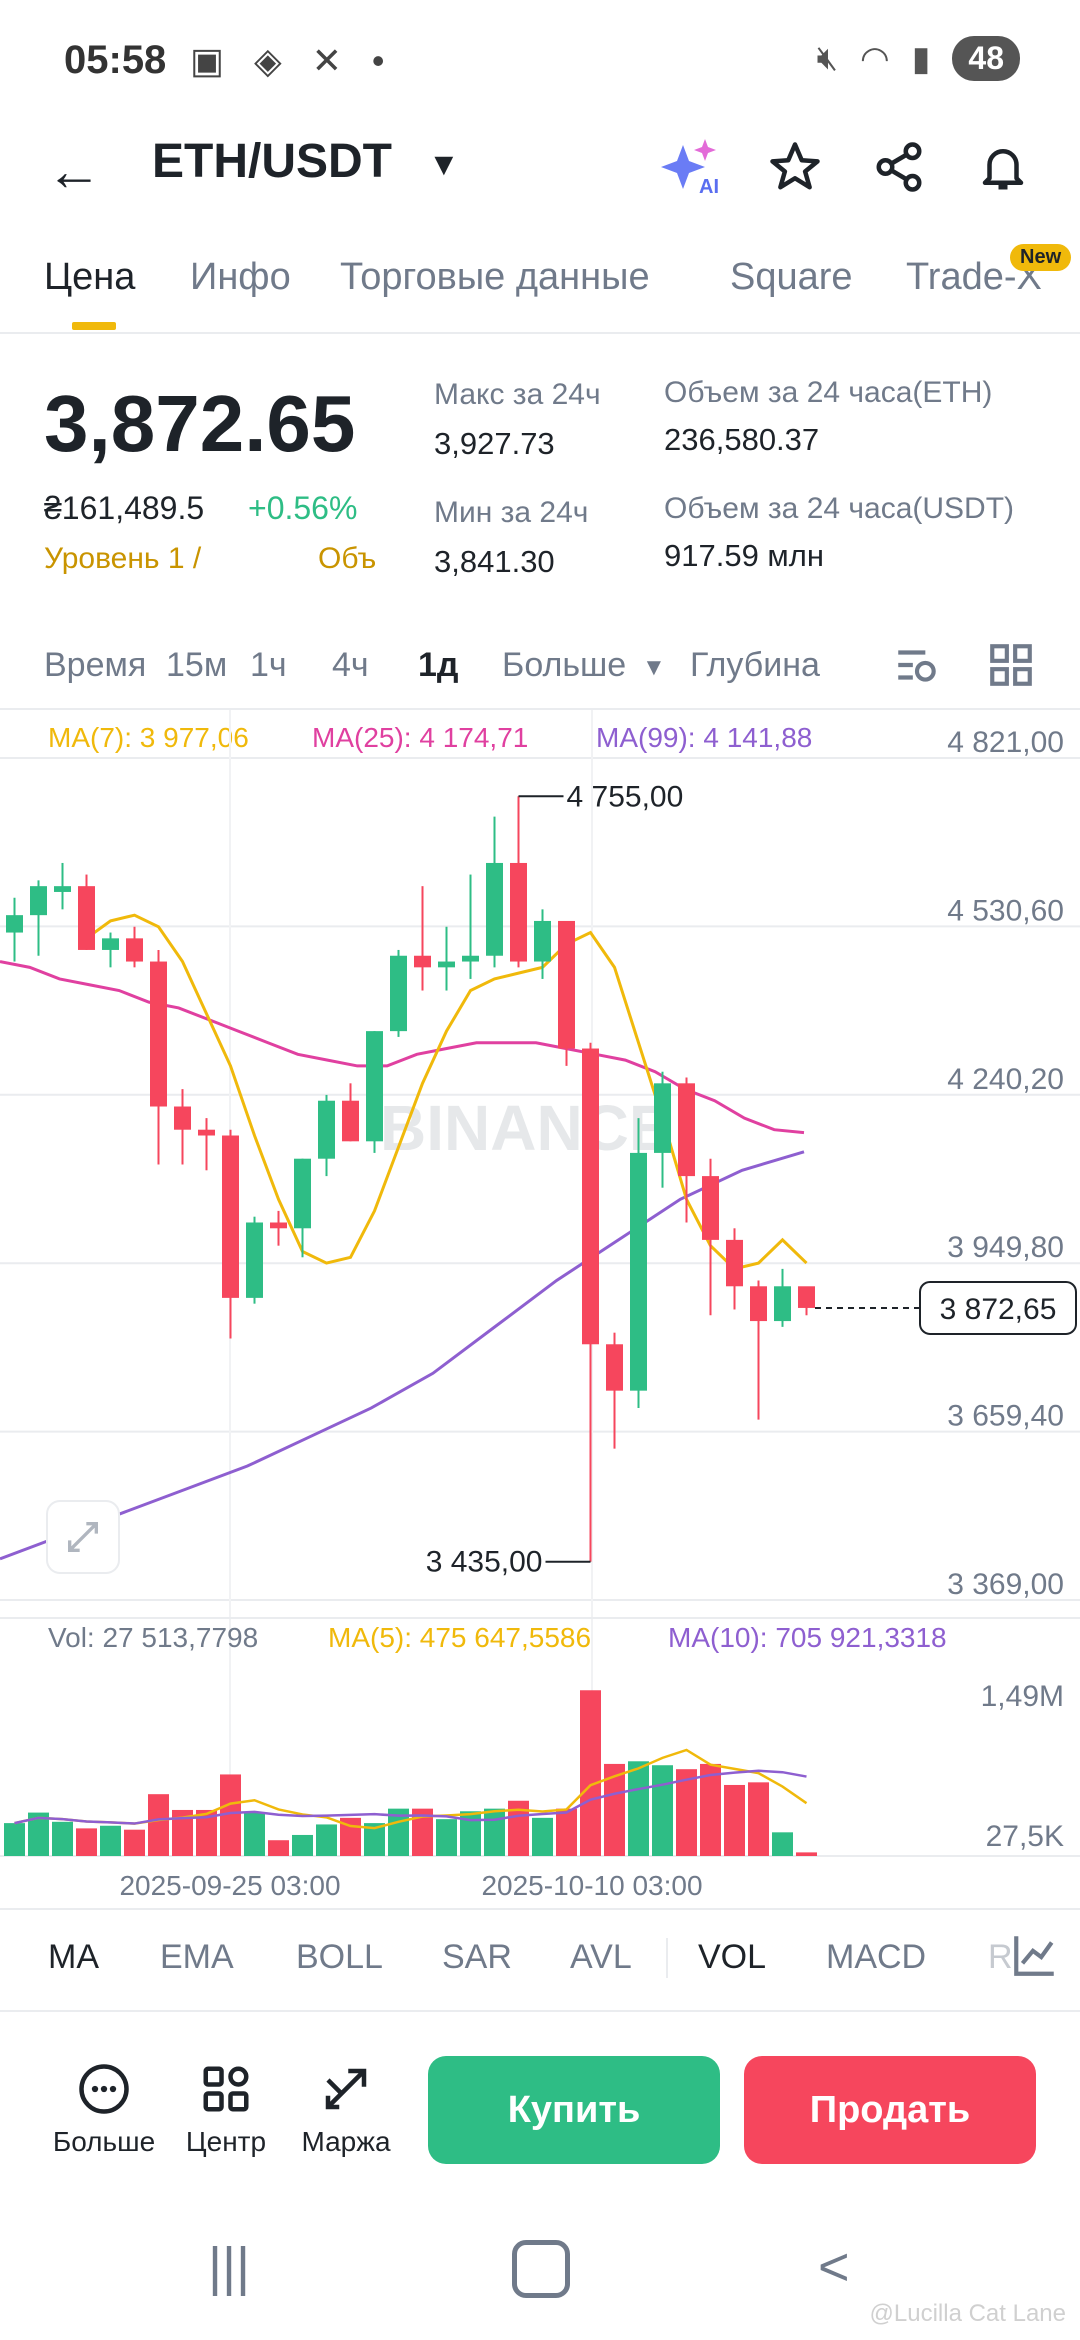 This screenshot has width=1080, height=2340. Describe the element at coordinates (540, 709) in the screenshot. I see `chart-top-divider` at that location.